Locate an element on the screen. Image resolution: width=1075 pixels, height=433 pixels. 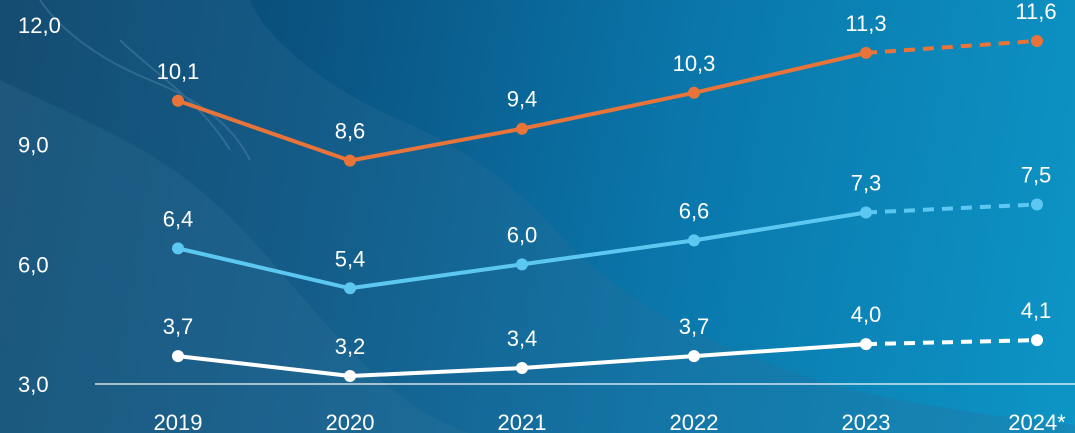
y-tick-label: 9,0 is located at coordinates (33, 145).